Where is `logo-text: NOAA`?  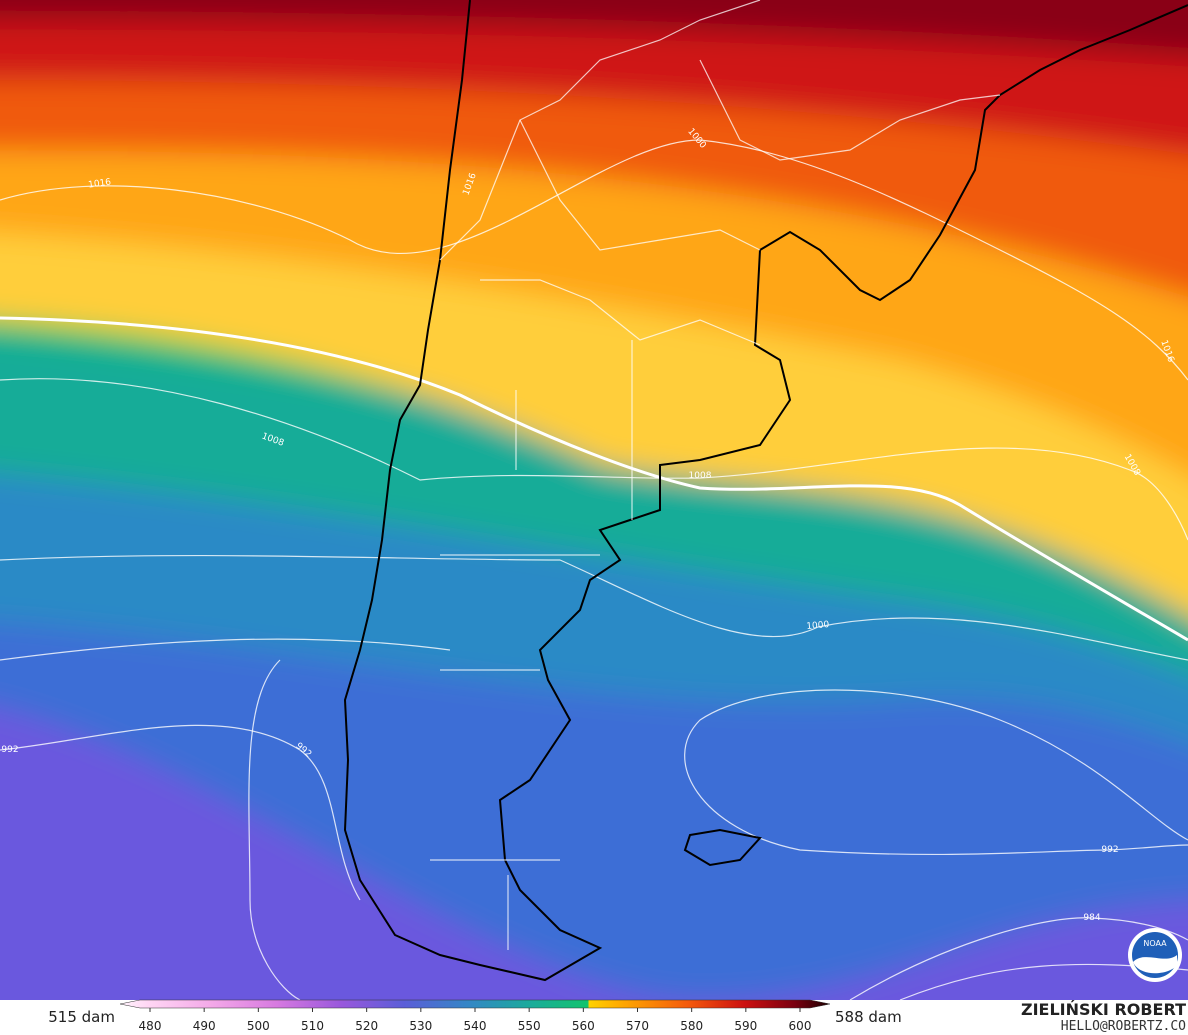
logo-text: NOAA is located at coordinates (1155, 943).